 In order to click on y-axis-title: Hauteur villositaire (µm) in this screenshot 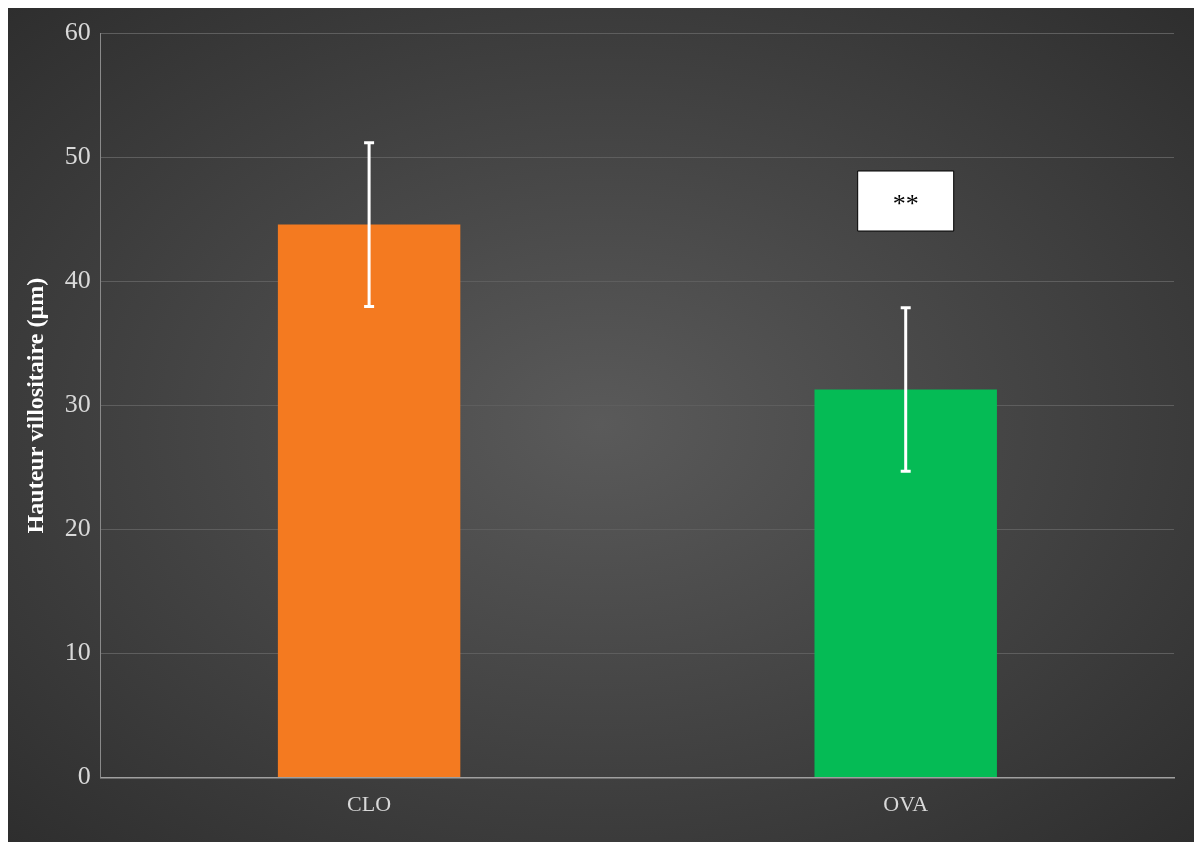, I will do `click(34, 405)`.